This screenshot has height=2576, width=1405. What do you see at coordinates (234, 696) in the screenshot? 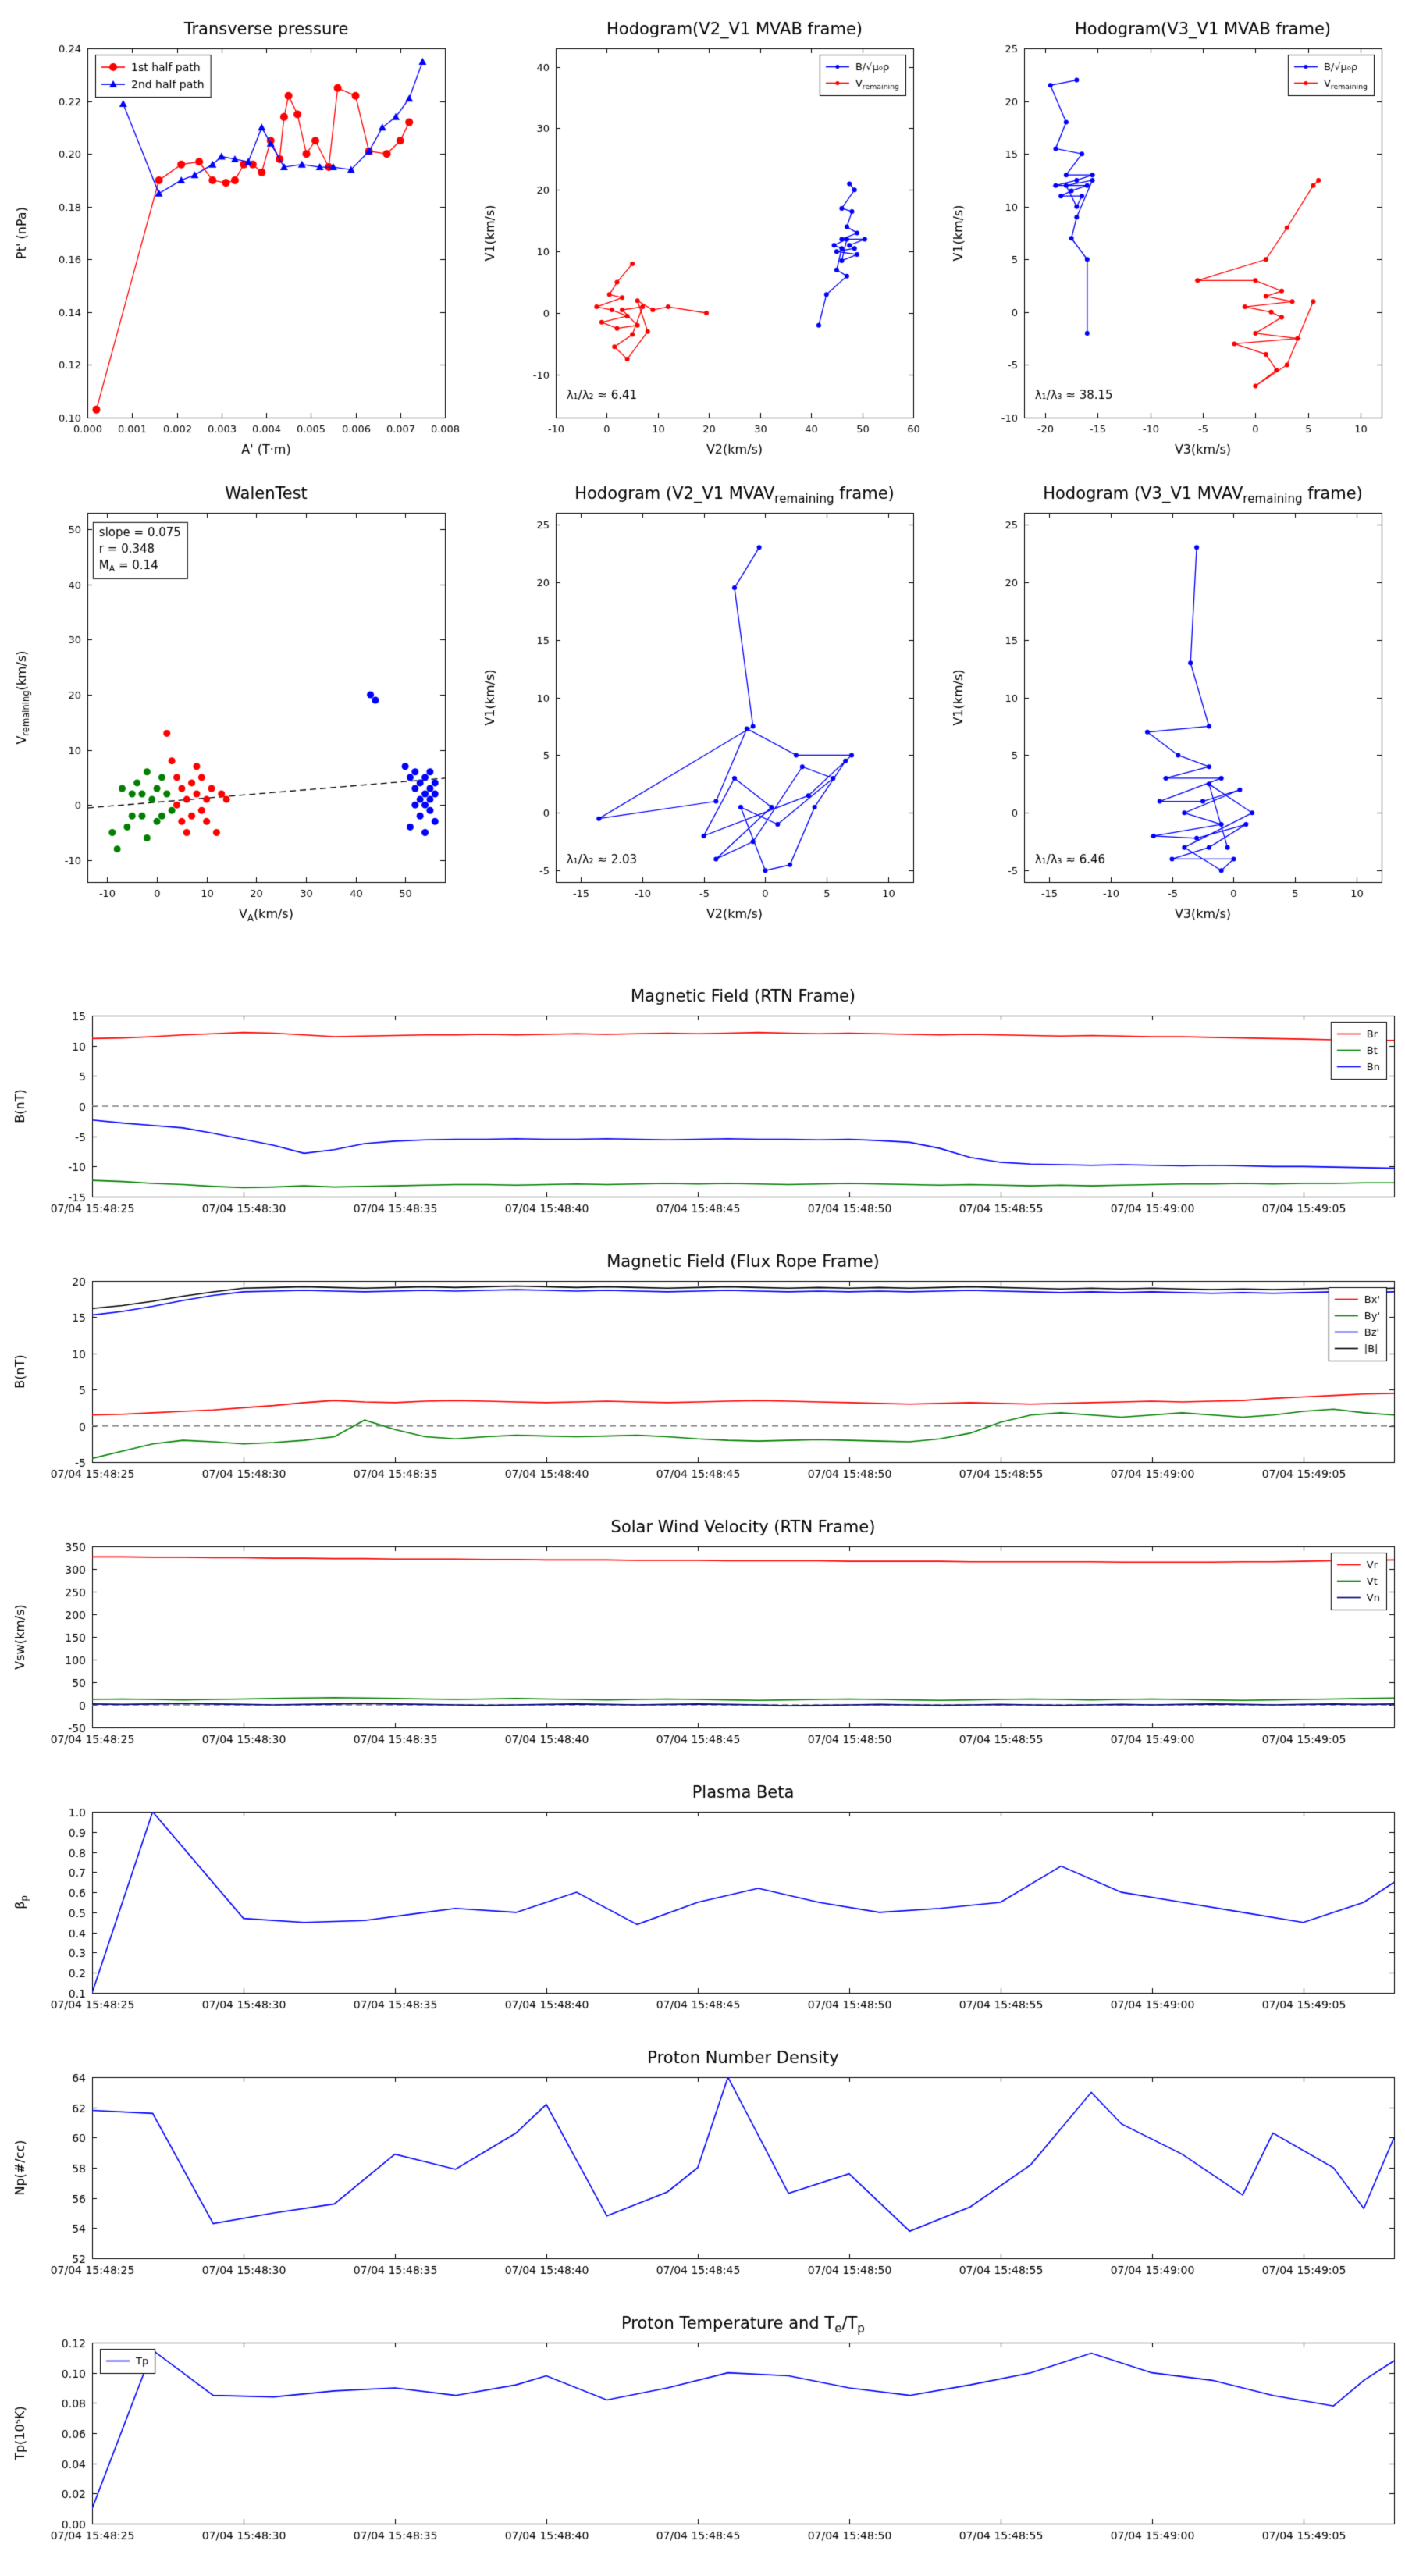
I see `chart-walen-test` at bounding box center [234, 696].